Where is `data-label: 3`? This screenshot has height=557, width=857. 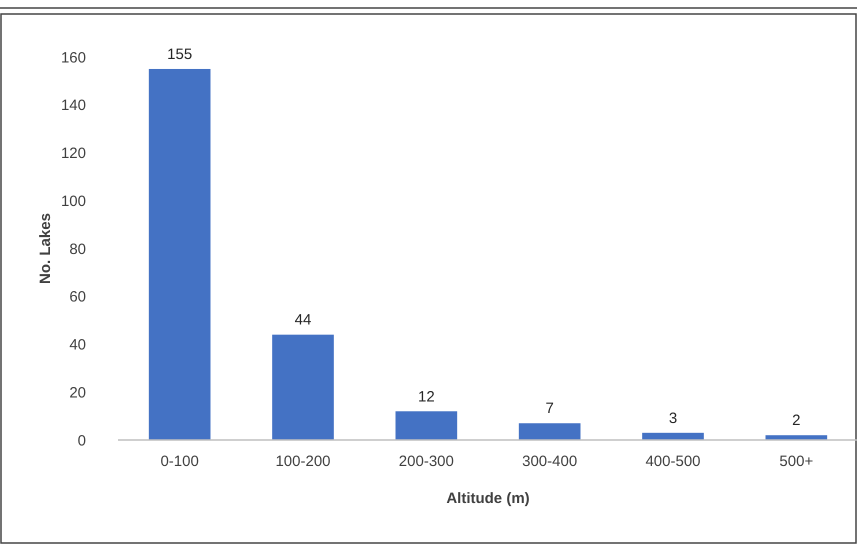 data-label: 3 is located at coordinates (673, 418).